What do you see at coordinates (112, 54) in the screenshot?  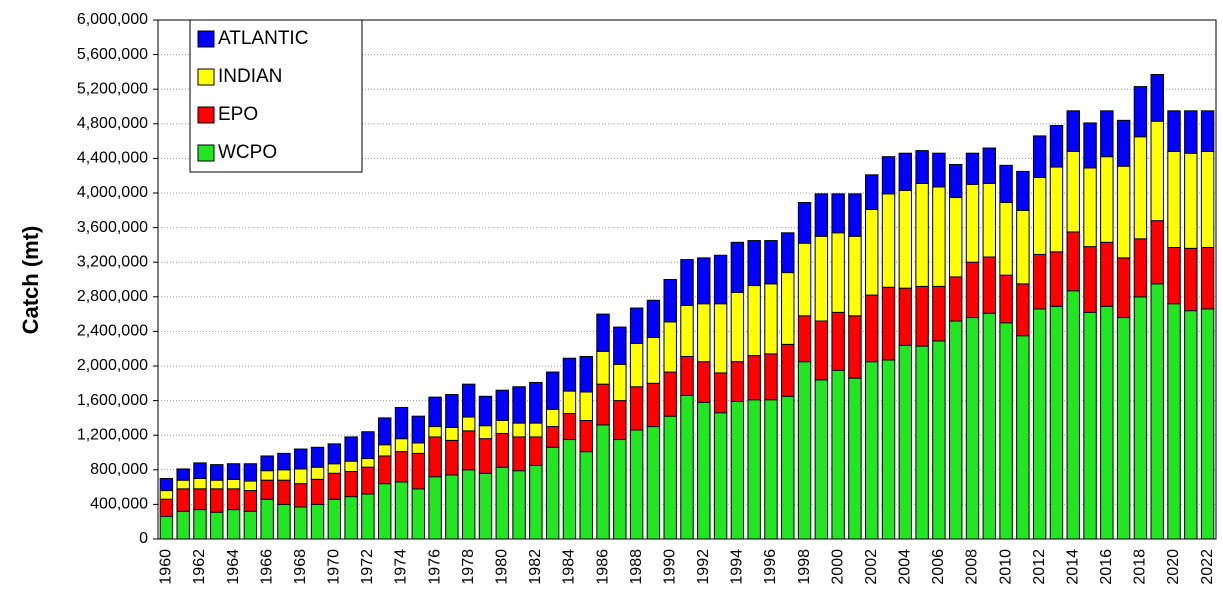 I see `y-tick-label: 5,600,000` at bounding box center [112, 54].